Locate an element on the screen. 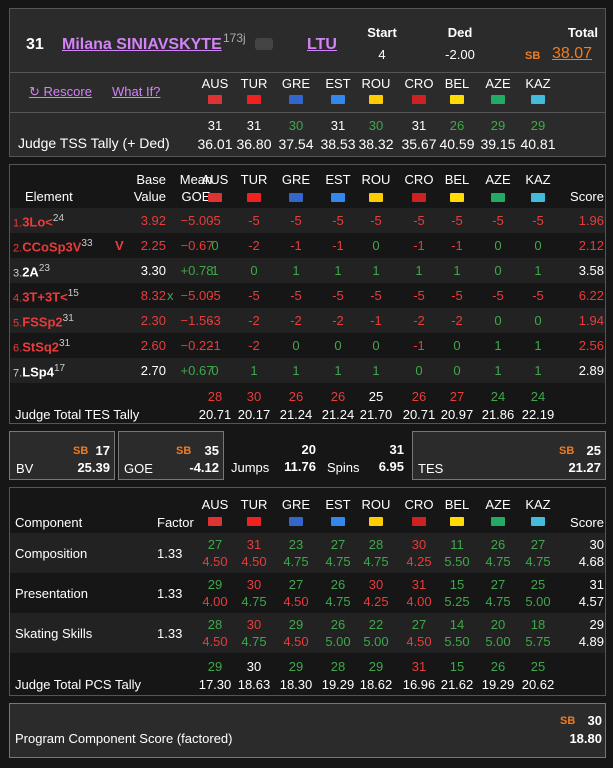 The image size is (613, 768). judge-header-kaz: KAZ is located at coordinates (538, 83).